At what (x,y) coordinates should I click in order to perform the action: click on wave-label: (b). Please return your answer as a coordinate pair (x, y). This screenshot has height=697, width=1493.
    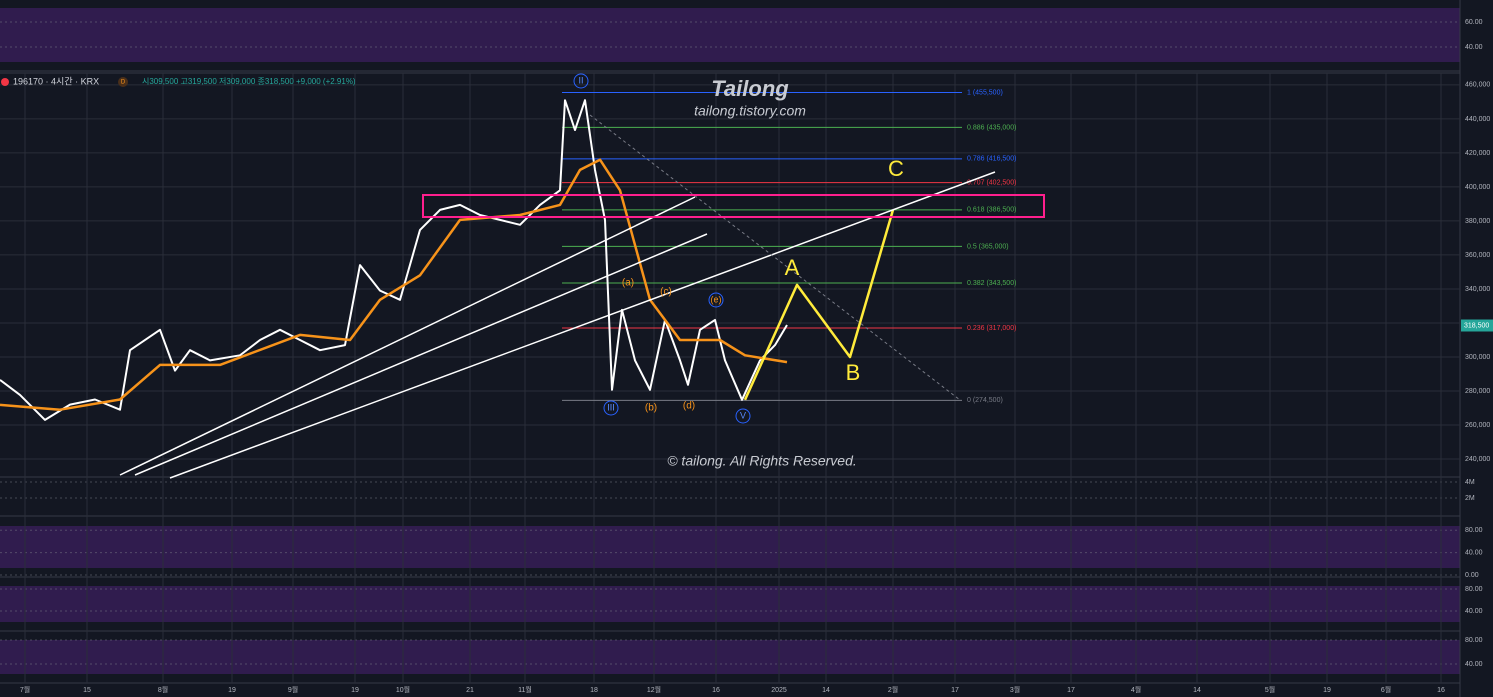
    Looking at the image, I should click on (651, 408).